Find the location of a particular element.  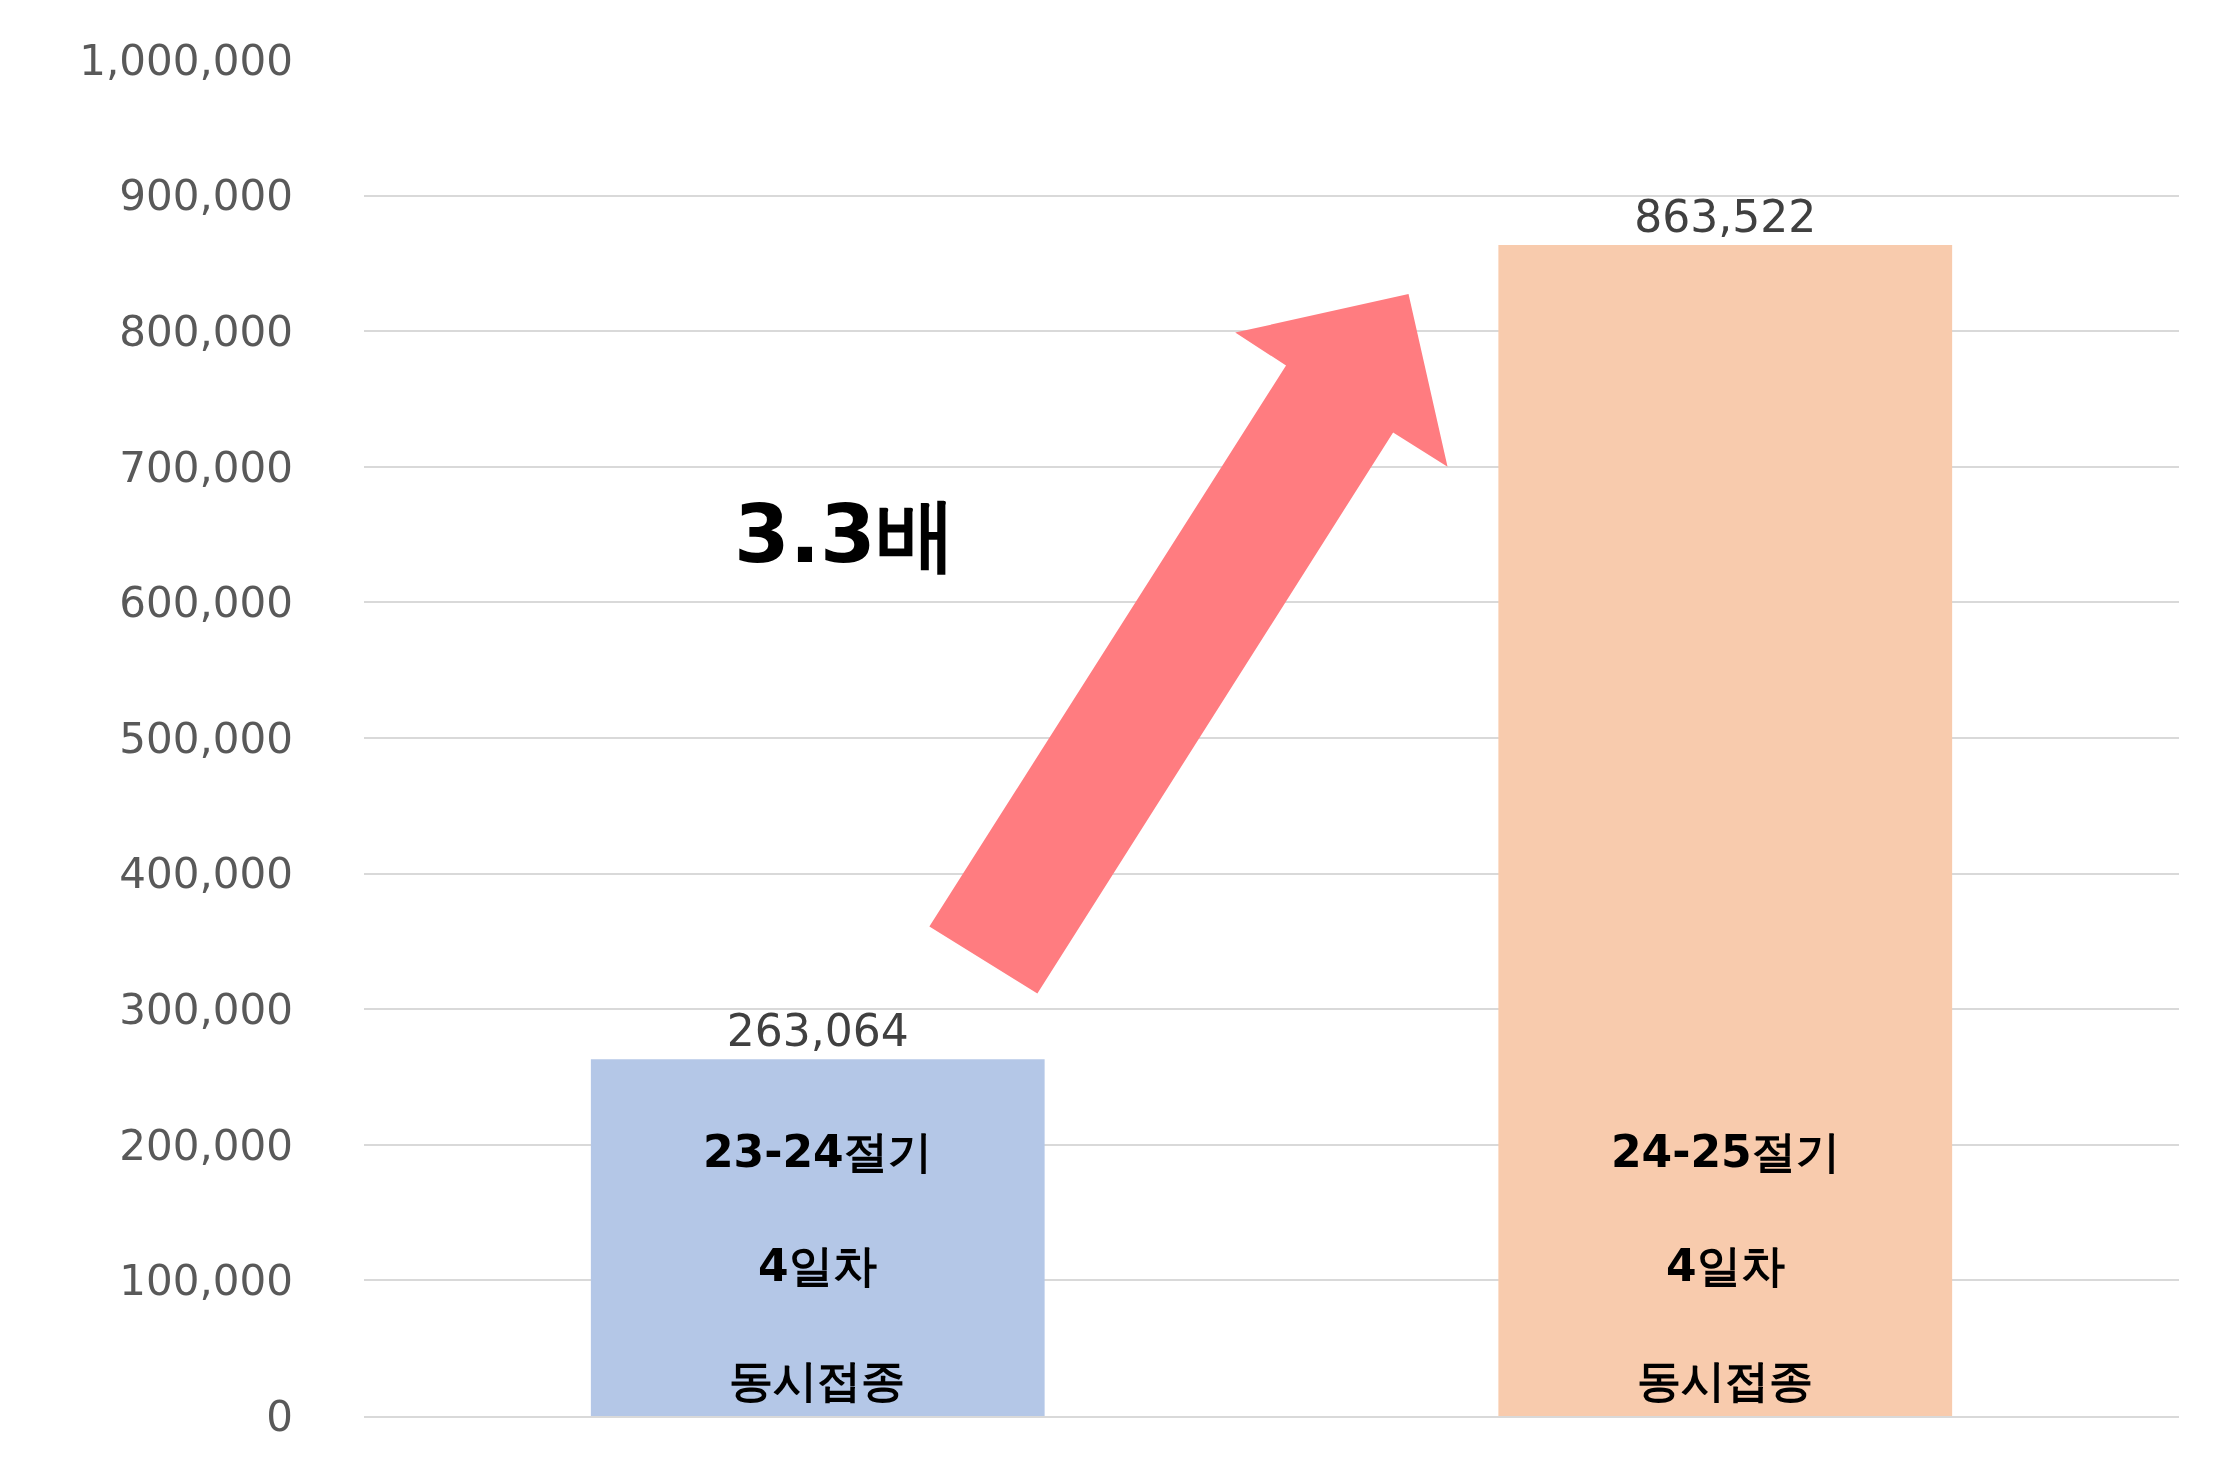

y-tick-label: 700,000 is located at coordinates (206, 467).